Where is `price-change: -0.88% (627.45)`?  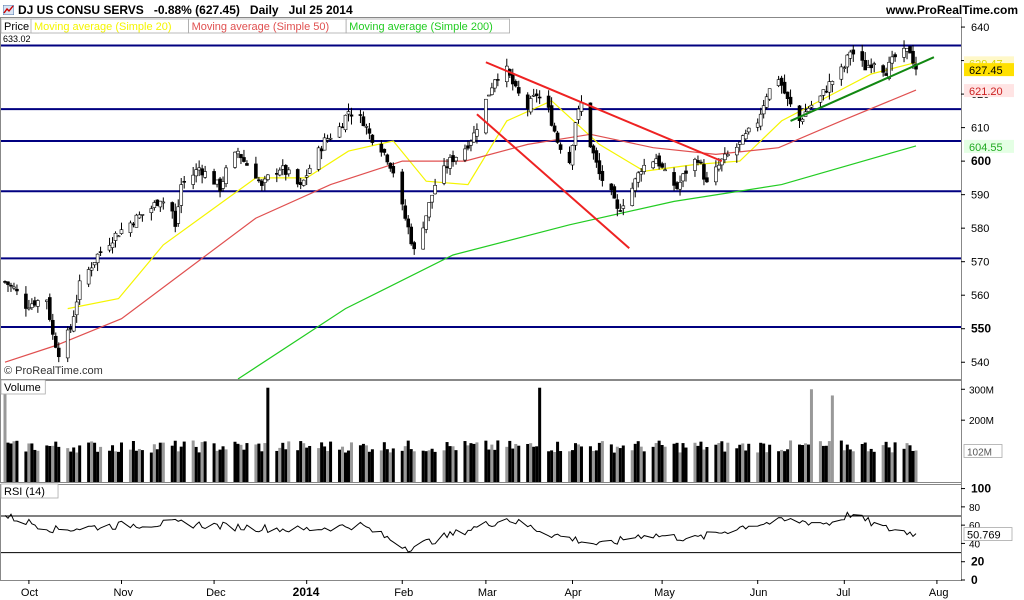
price-change: -0.88% (627.45) is located at coordinates (196, 10).